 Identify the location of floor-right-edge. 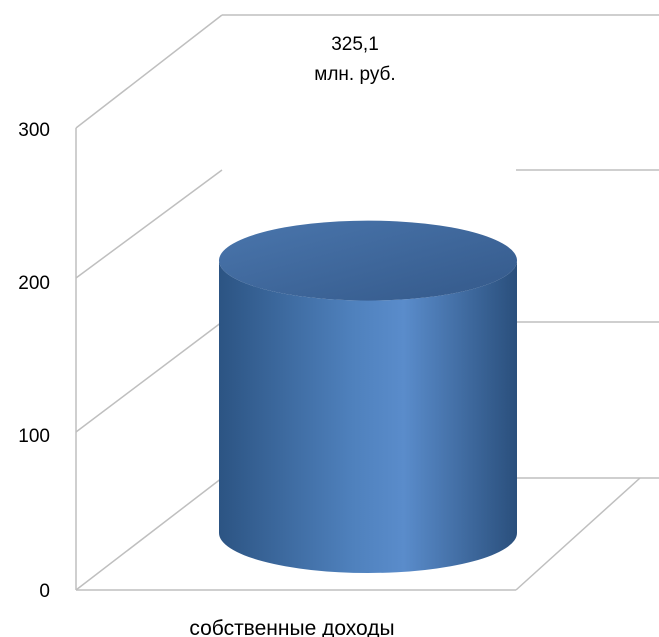
(578, 534).